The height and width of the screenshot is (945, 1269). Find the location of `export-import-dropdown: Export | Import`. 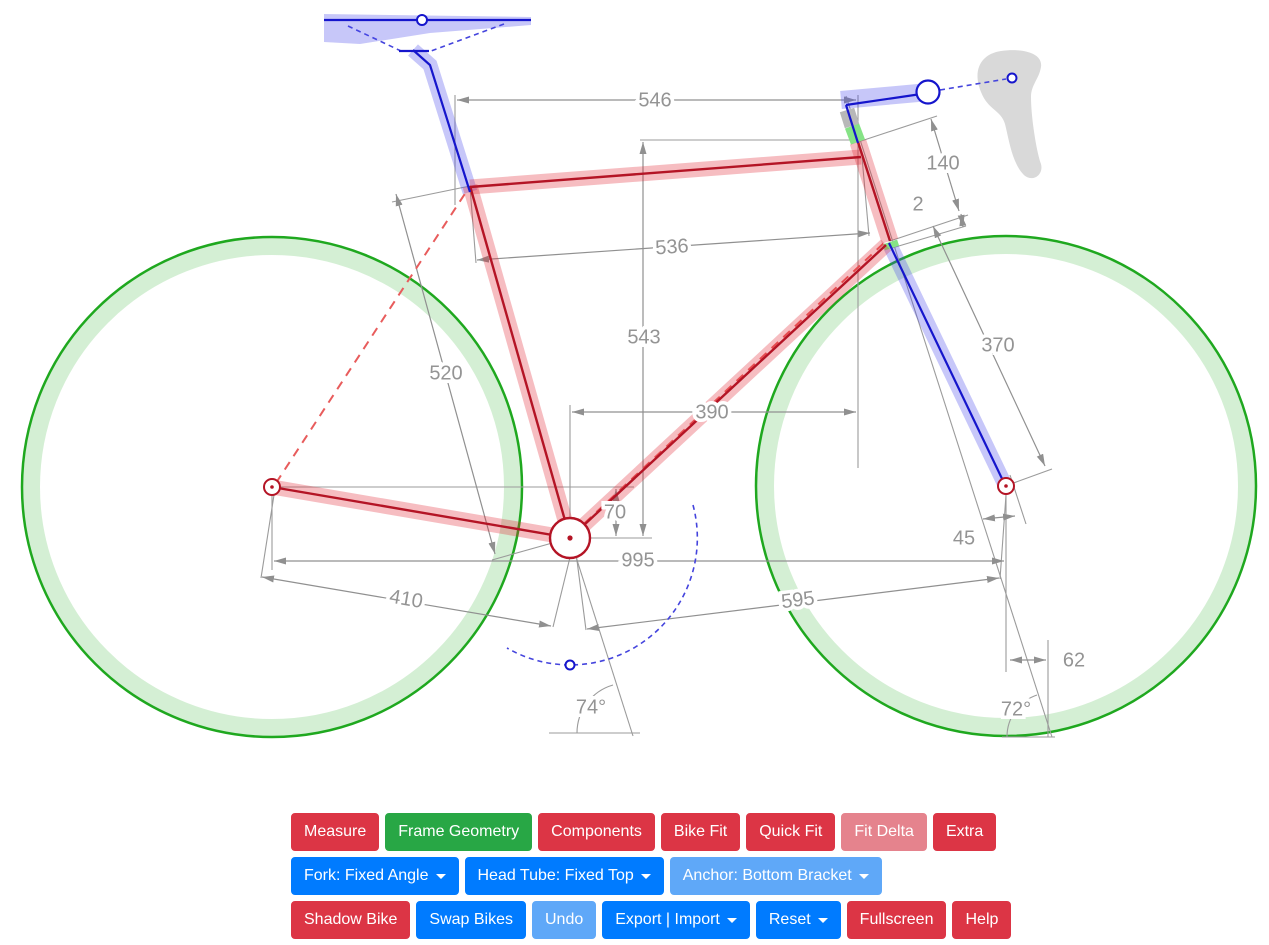

export-import-dropdown: Export | Import is located at coordinates (676, 920).